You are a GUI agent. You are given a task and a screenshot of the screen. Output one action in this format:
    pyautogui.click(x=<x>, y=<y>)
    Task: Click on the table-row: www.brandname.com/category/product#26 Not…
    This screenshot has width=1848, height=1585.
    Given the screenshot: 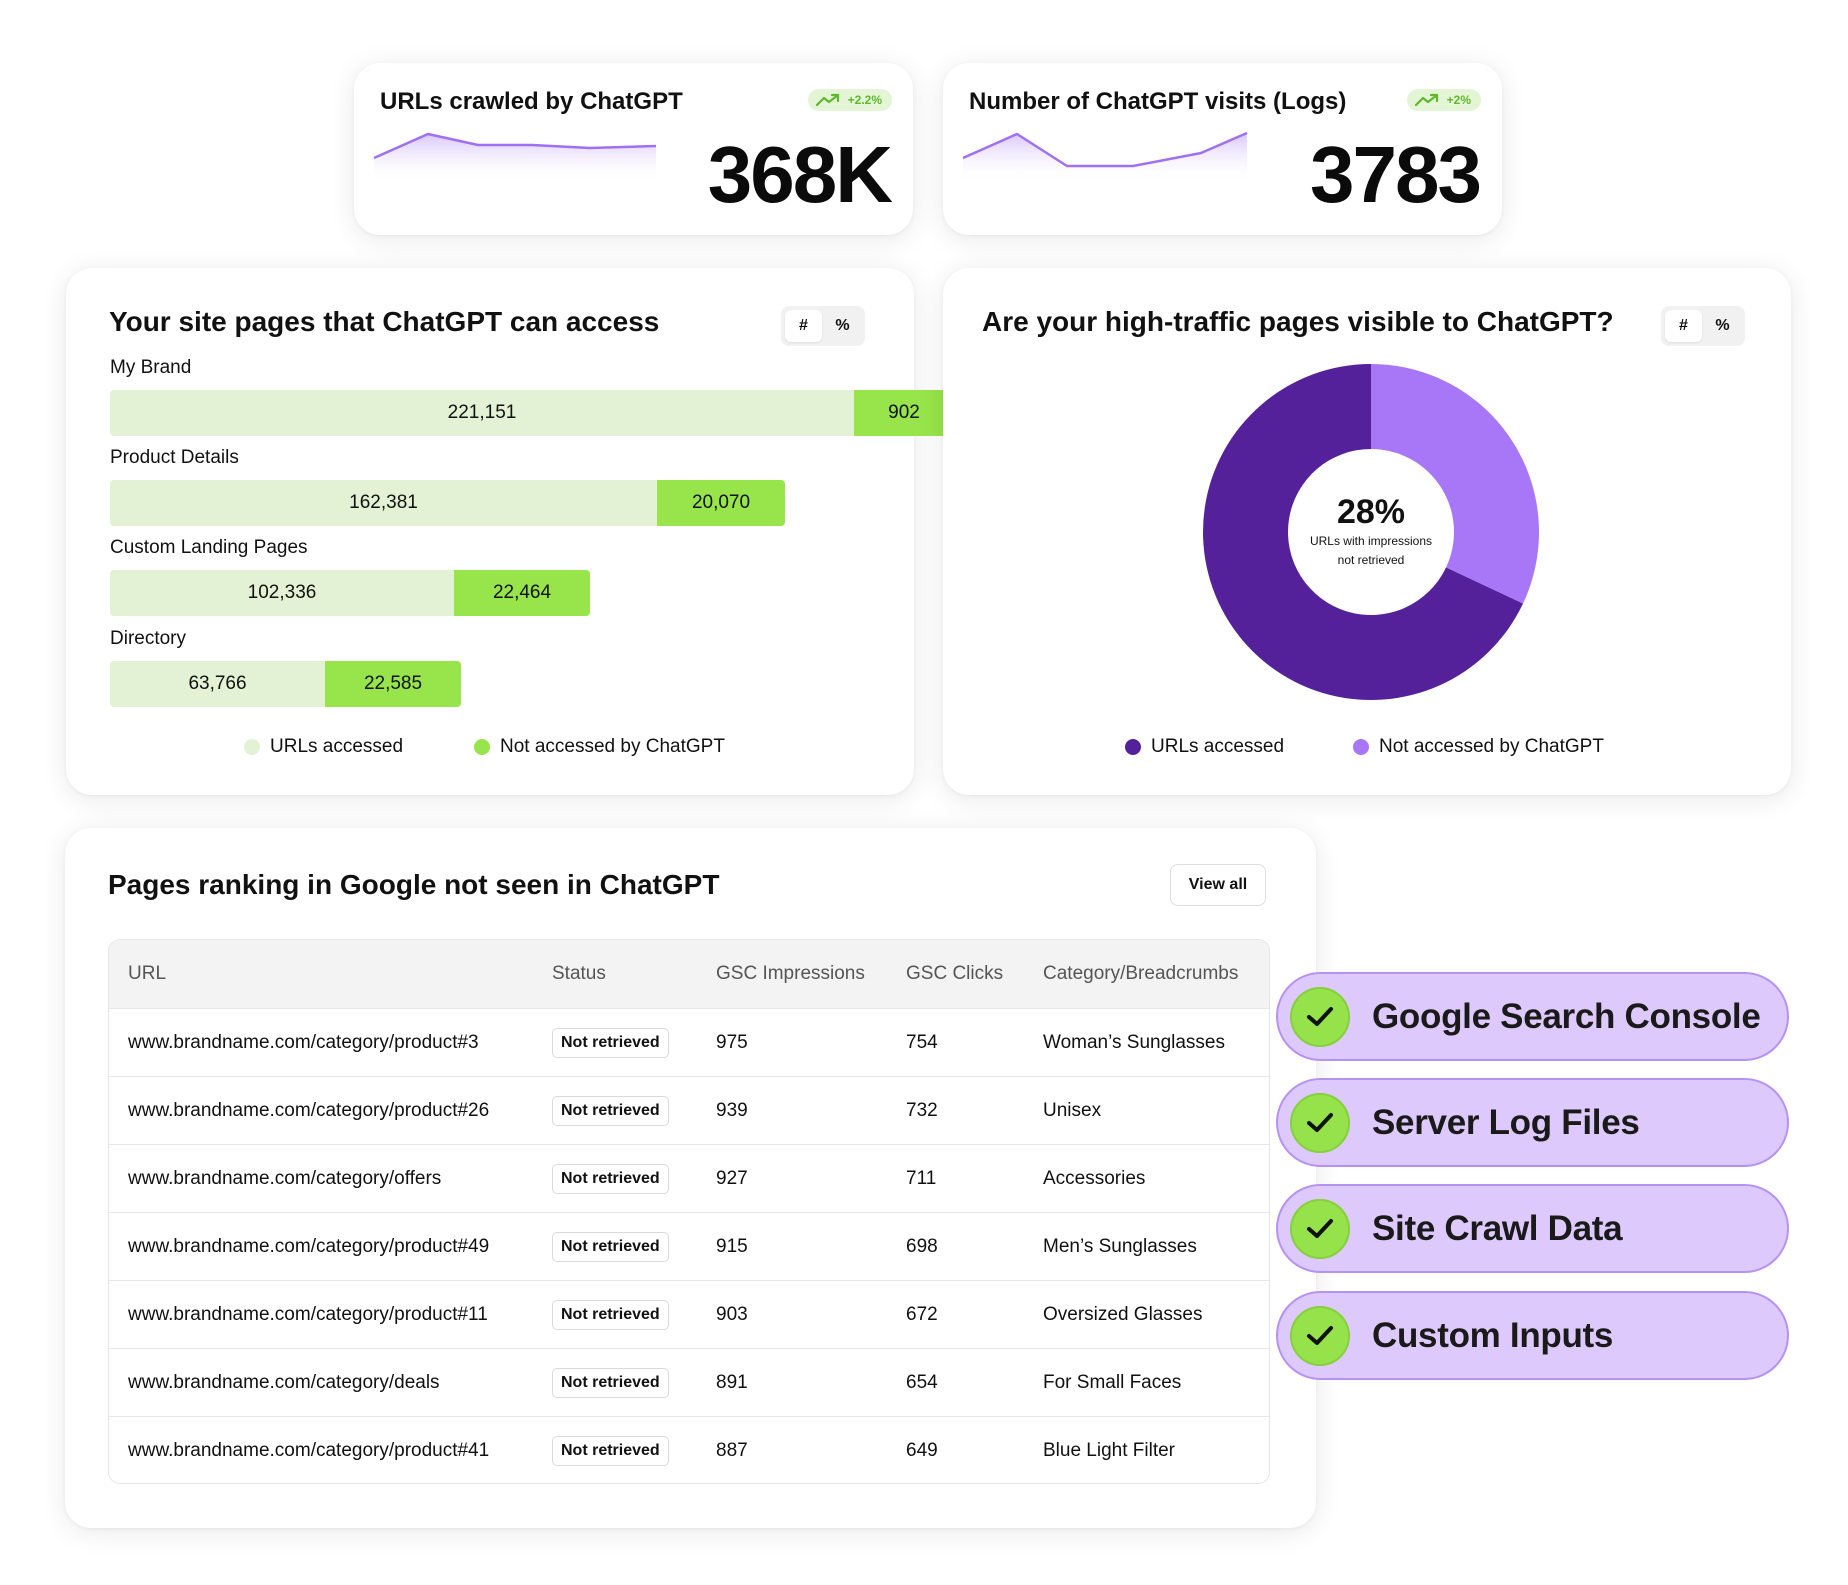 What is the action you would take?
    pyautogui.click(x=689, y=1110)
    